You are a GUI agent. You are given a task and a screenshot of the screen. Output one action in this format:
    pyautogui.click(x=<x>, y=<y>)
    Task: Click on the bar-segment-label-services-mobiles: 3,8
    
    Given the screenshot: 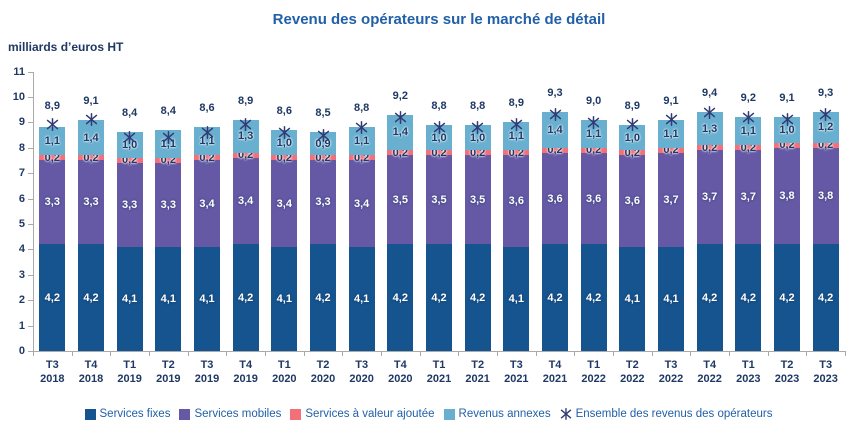 What is the action you would take?
    pyautogui.click(x=826, y=196)
    